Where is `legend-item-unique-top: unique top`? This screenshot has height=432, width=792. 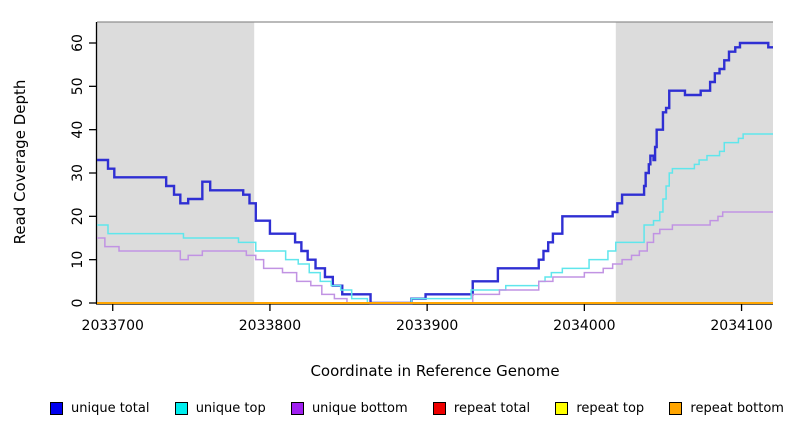
legend-item-unique-top: unique top is located at coordinates (220, 408).